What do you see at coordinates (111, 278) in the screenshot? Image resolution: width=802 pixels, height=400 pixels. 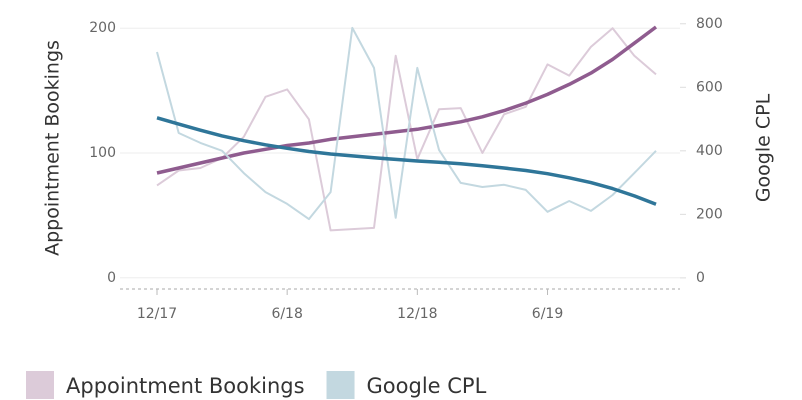 I see `y-tick-label: 0` at bounding box center [111, 278].